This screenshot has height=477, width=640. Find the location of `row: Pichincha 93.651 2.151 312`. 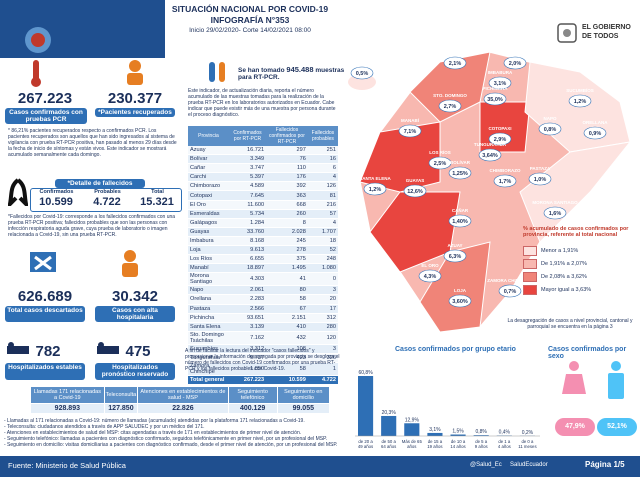

row: Pichincha 93.651 2.151 312 is located at coordinates (263, 318).